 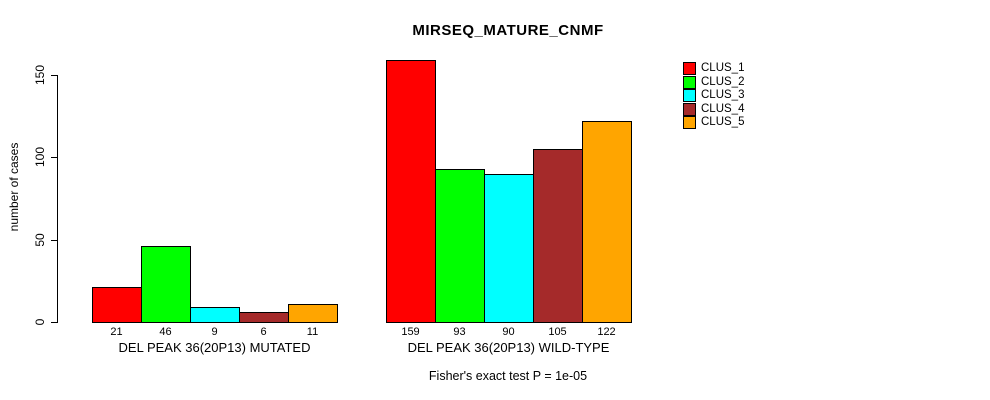 I want to click on legend-row-clus_3: CLUS_3, so click(x=713, y=96).